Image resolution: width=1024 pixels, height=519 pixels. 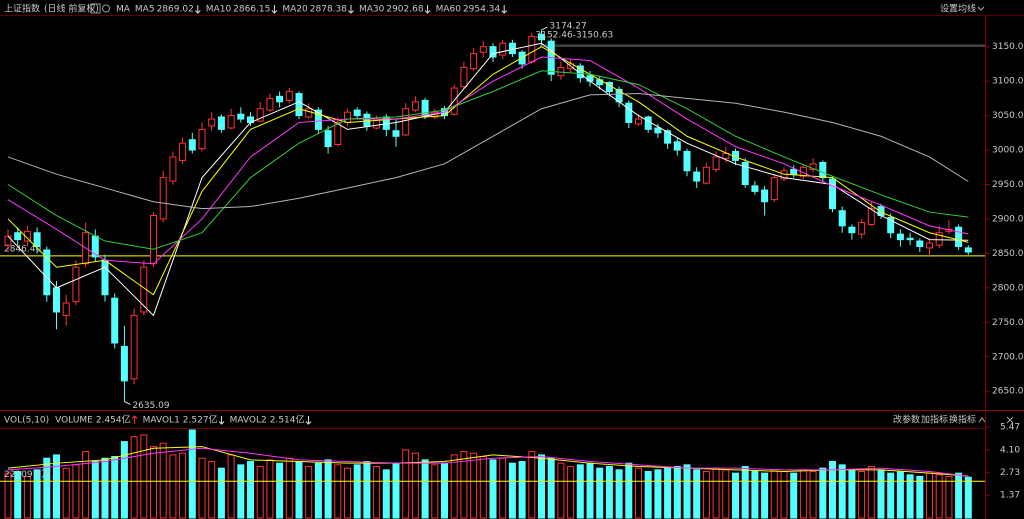 I want to click on y-tick-label: 3050.00, so click(x=1008, y=116).